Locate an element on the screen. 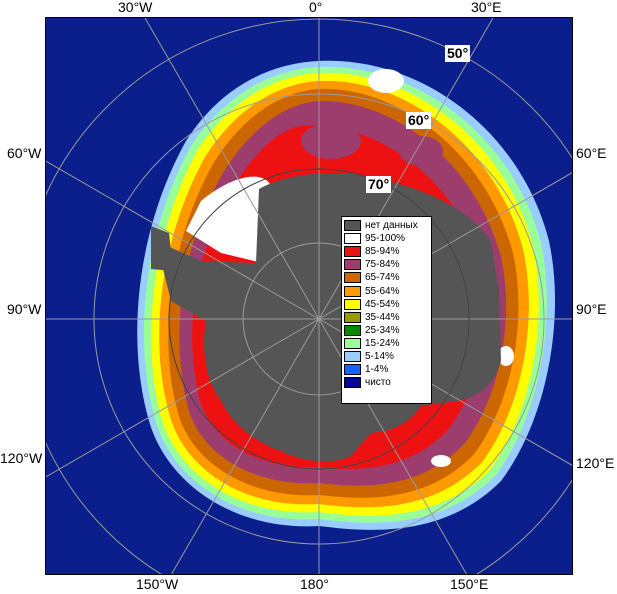  legend-label: 35-44% is located at coordinates (382, 317).